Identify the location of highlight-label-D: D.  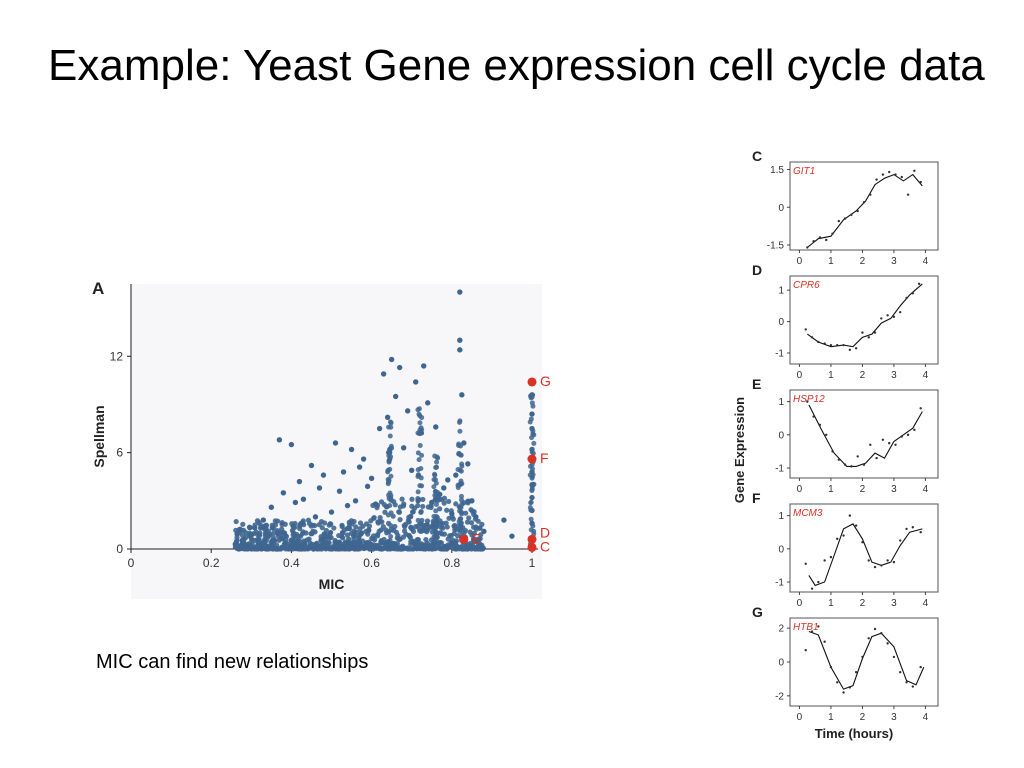
(545, 532).